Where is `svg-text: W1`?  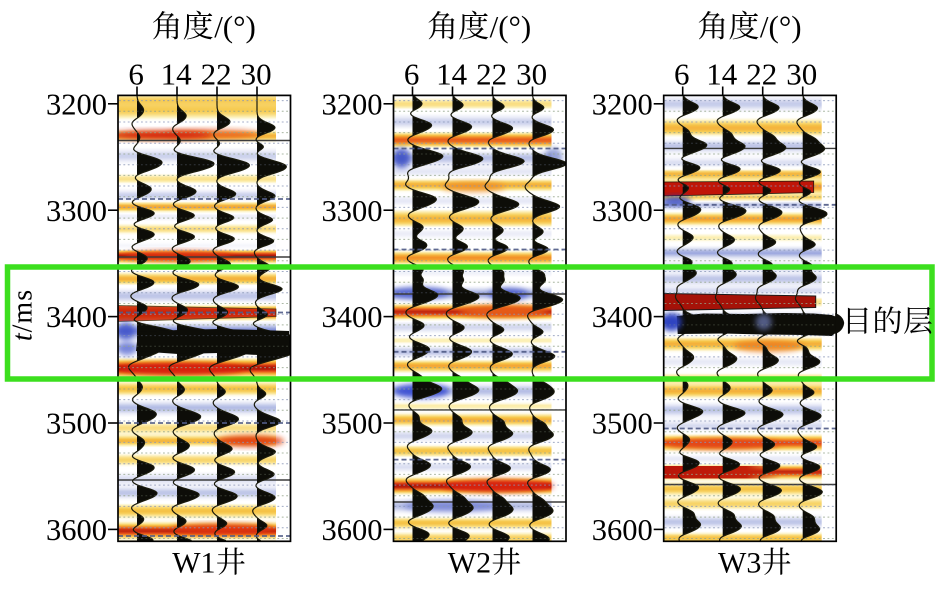 svg-text: W1 is located at coordinates (193, 563).